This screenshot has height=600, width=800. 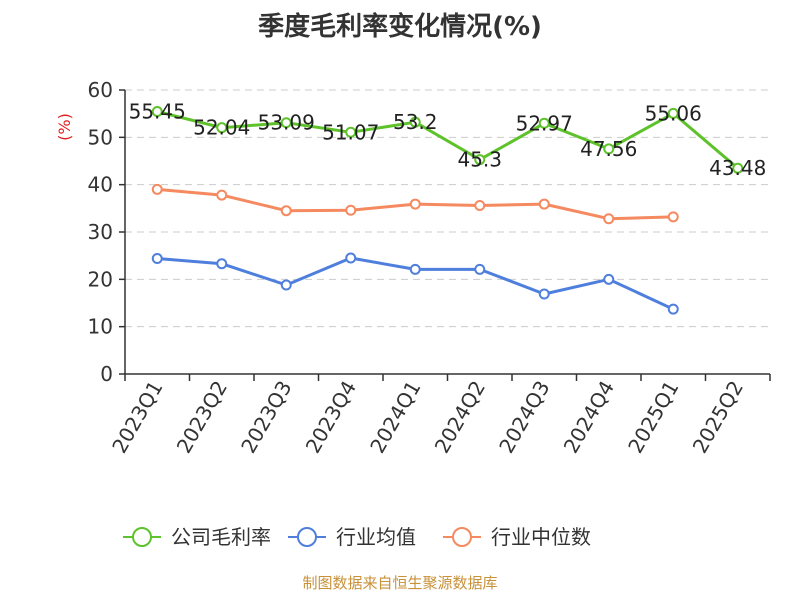 I want to click on y-tick-label: 40, so click(x=100, y=185).